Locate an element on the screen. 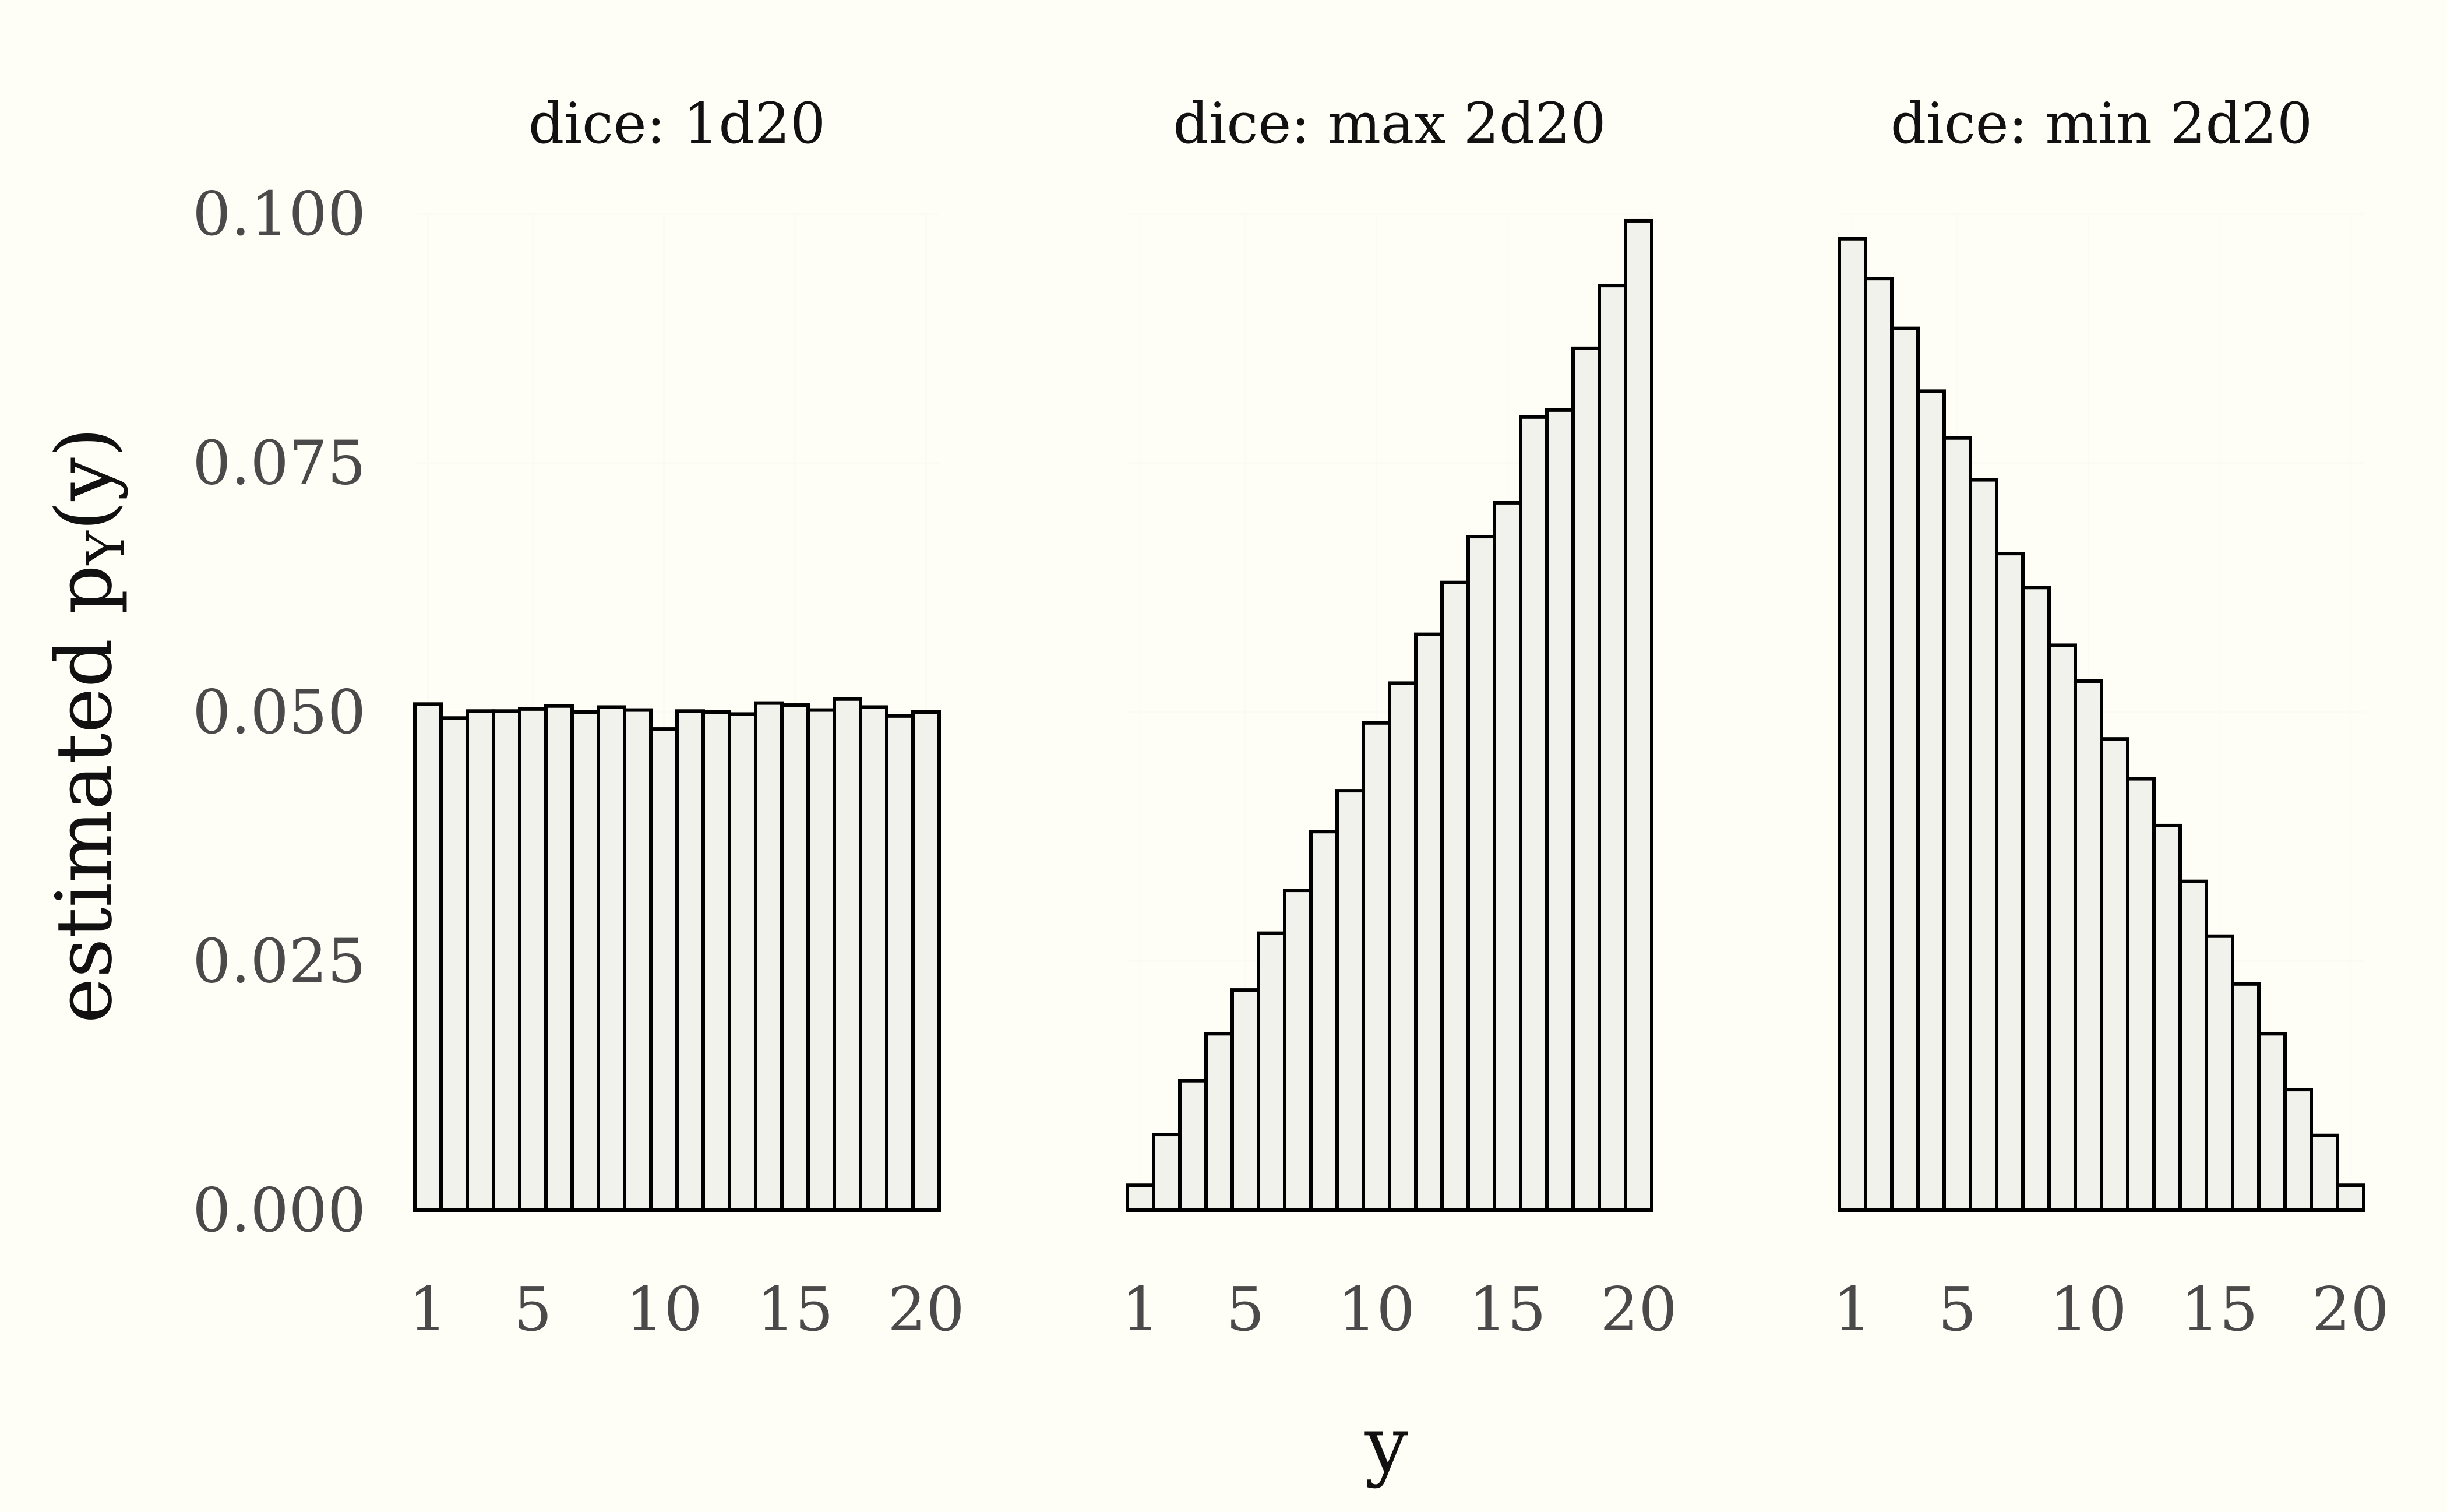 The image size is (2447, 1512). y-axis-tick-labels: 0.000 0.025 0.050 0.075 0.100 is located at coordinates (279, 712).